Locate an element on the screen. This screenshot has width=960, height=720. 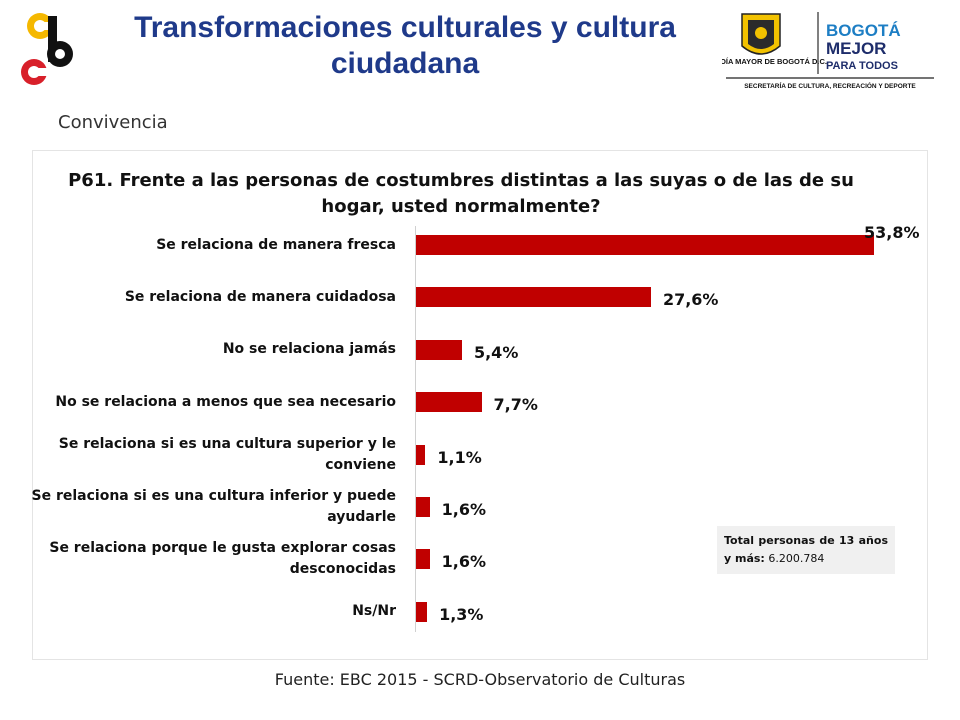
value-label: 1,1% is located at coordinates (459, 457).